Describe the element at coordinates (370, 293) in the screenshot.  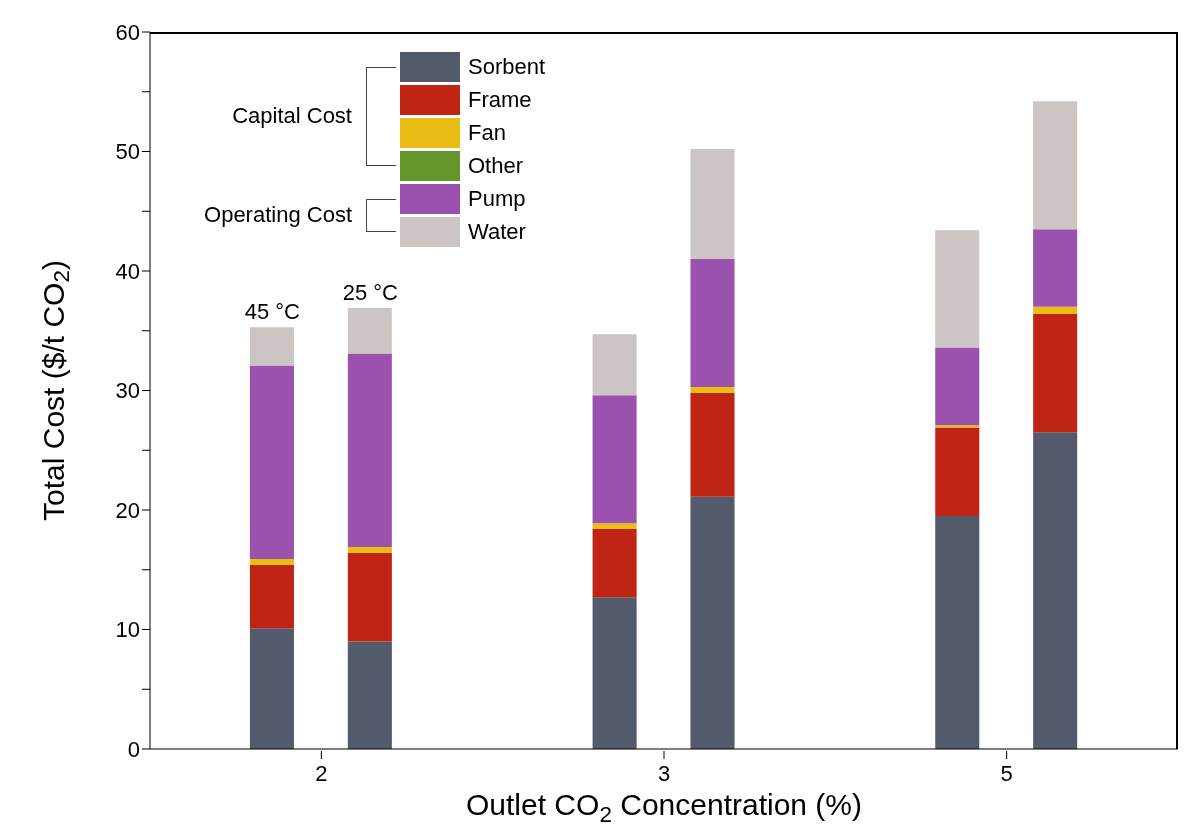
I see `annotation: 25 °C` at that location.